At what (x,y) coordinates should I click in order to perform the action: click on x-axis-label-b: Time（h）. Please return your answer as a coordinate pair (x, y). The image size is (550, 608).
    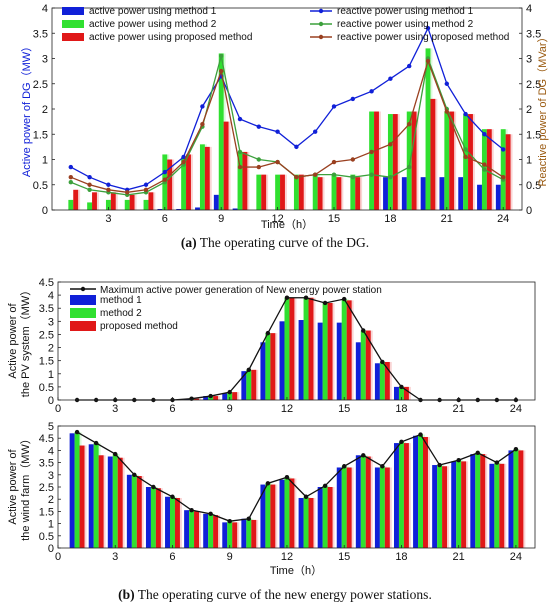
    Looking at the image, I should click on (296, 570).